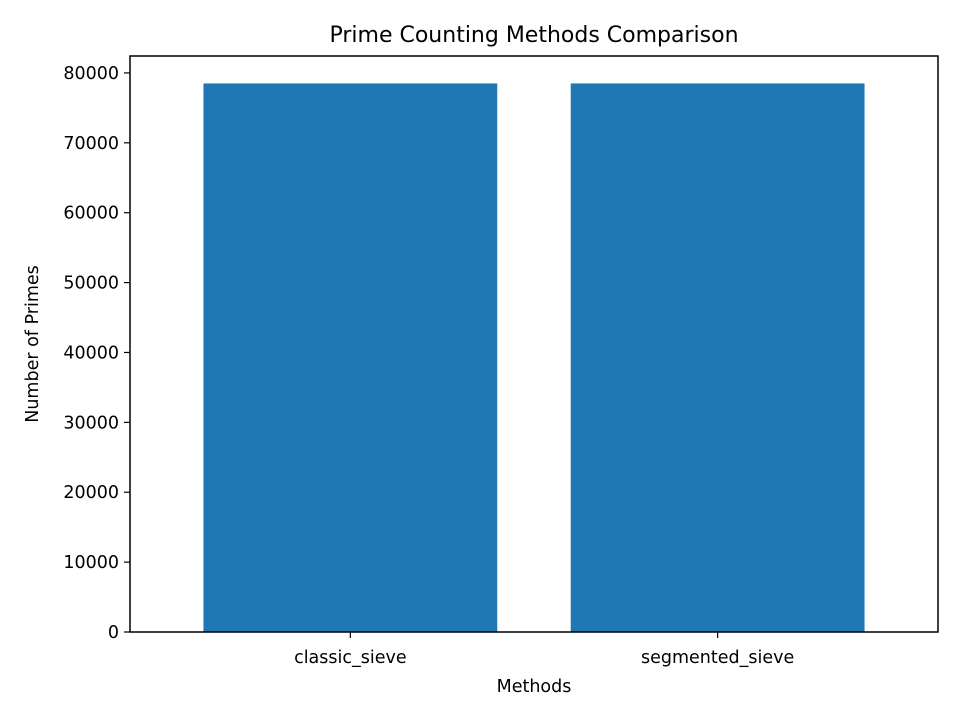  I want to click on x-tick-label: classic_sieve, so click(350, 658).